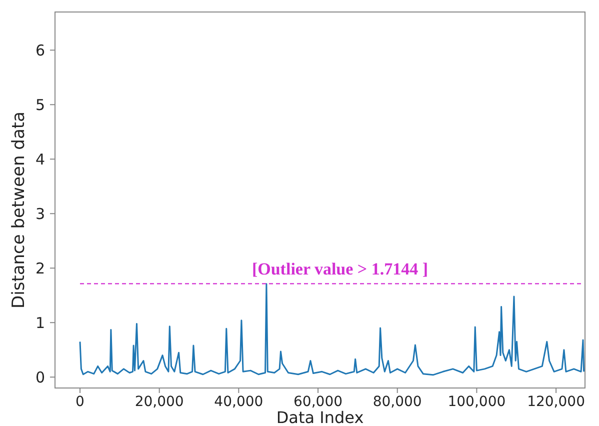 This screenshot has height=426, width=599. What do you see at coordinates (40, 323) in the screenshot?
I see `y-tick-label: 1` at bounding box center [40, 323].